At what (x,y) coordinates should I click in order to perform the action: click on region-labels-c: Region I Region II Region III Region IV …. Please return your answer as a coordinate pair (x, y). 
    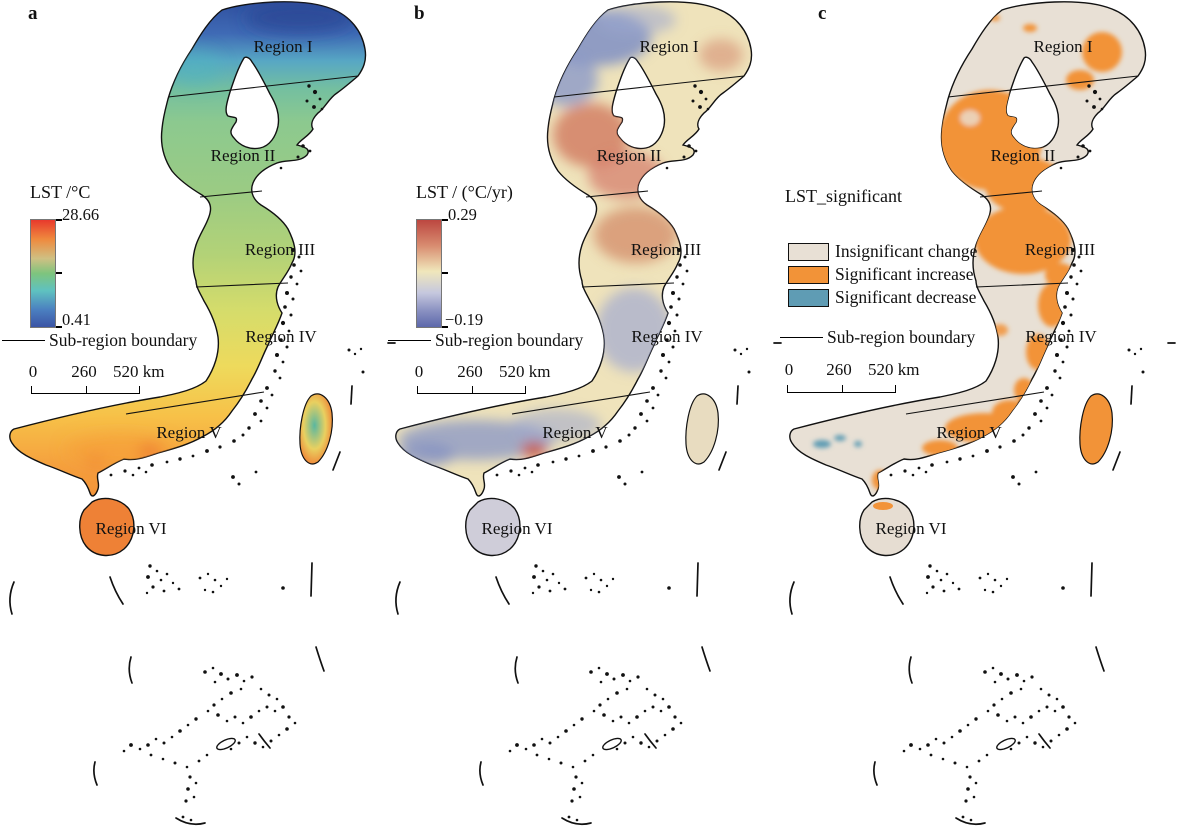
    Looking at the image, I should click on (987, 287).